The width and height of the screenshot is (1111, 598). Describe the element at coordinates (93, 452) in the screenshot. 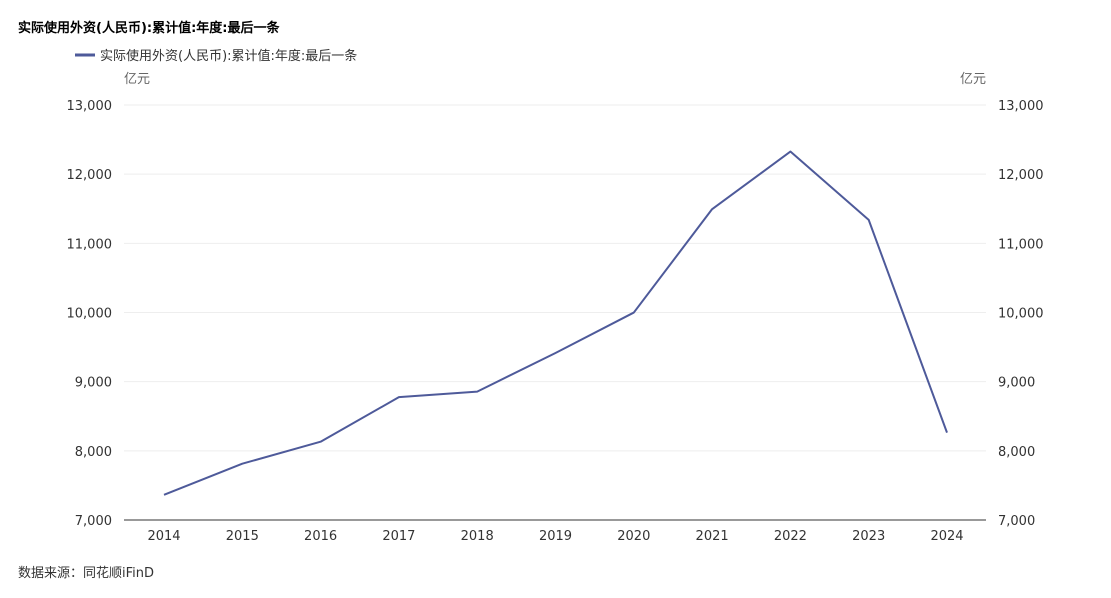

I see `y-tick-label-left: 8,000` at that location.